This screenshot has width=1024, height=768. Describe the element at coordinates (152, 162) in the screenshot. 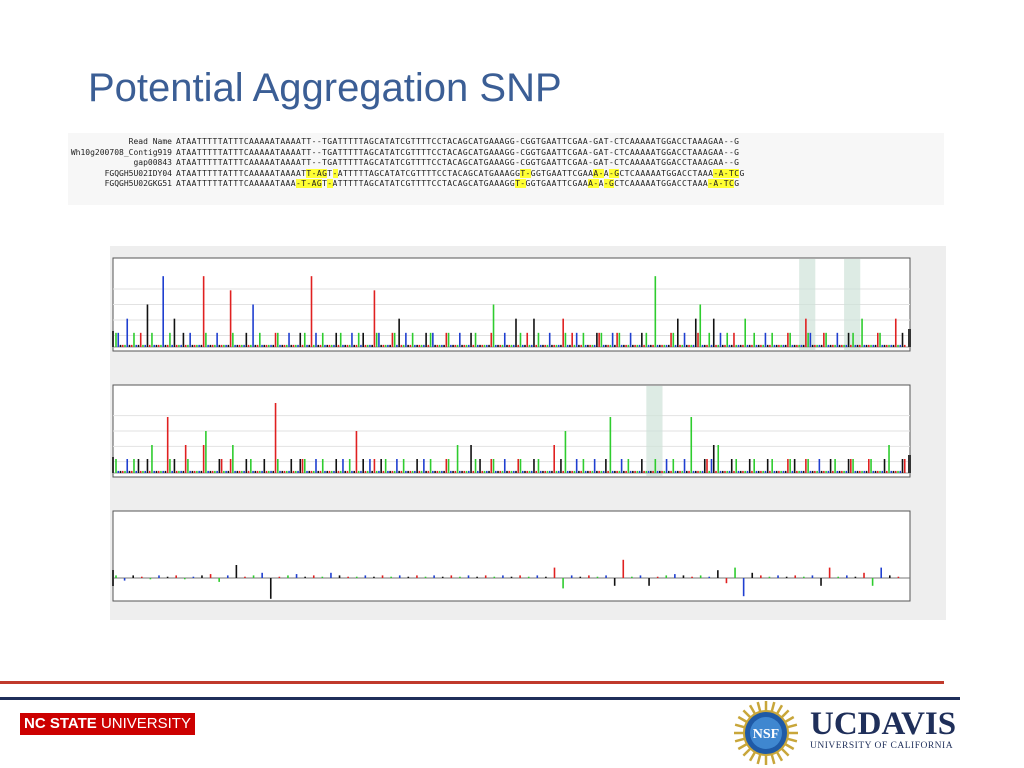

I see `alignment-read-name: gap00843` at that location.